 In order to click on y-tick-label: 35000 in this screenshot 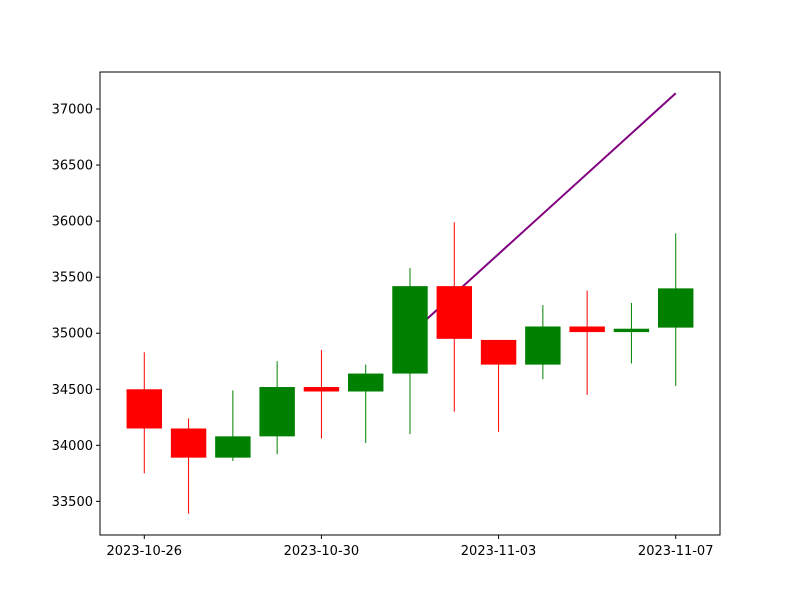, I will do `click(72, 334)`.